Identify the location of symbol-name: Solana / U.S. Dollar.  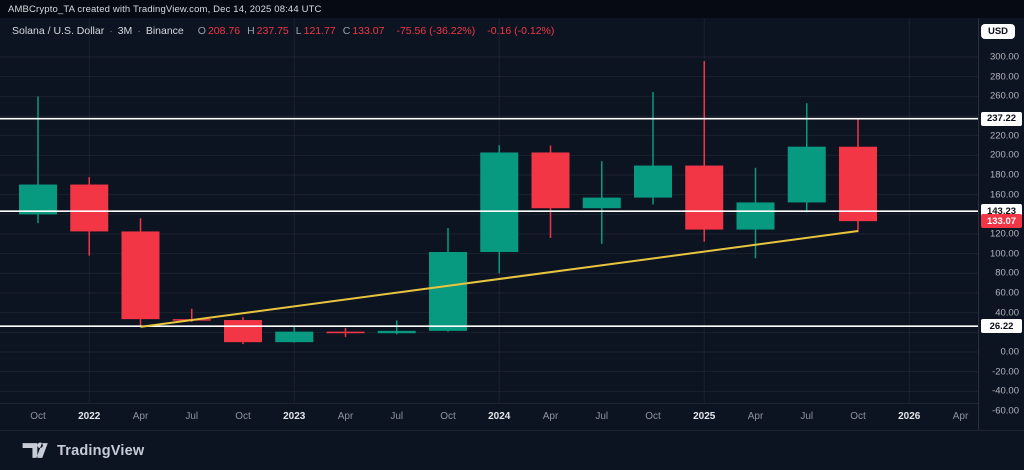
(58, 31).